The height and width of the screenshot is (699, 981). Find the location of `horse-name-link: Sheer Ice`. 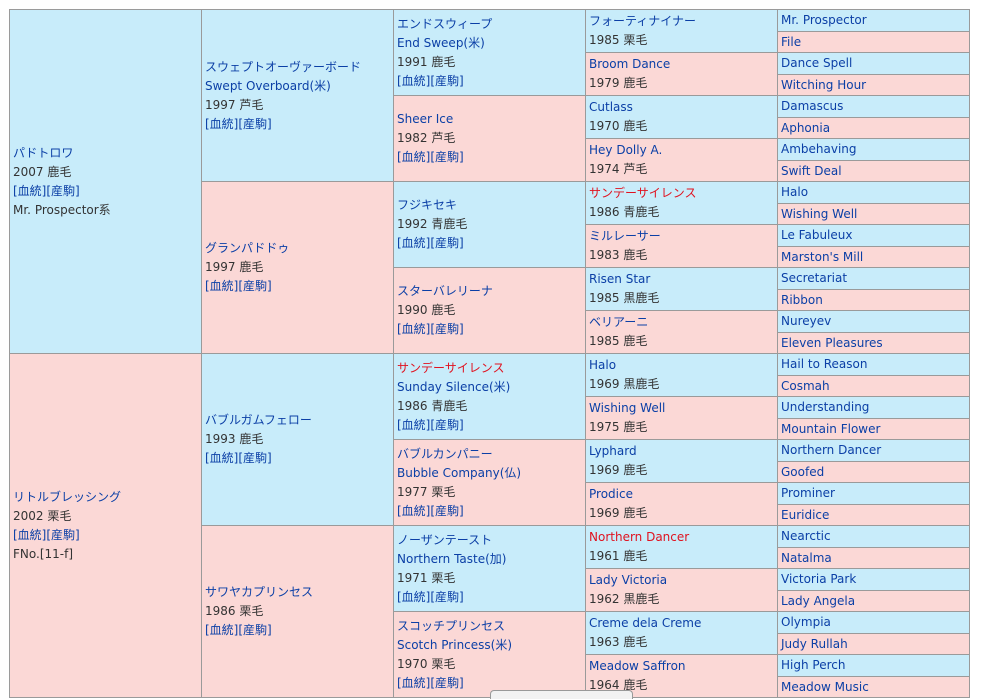

horse-name-link: Sheer Ice is located at coordinates (425, 119).